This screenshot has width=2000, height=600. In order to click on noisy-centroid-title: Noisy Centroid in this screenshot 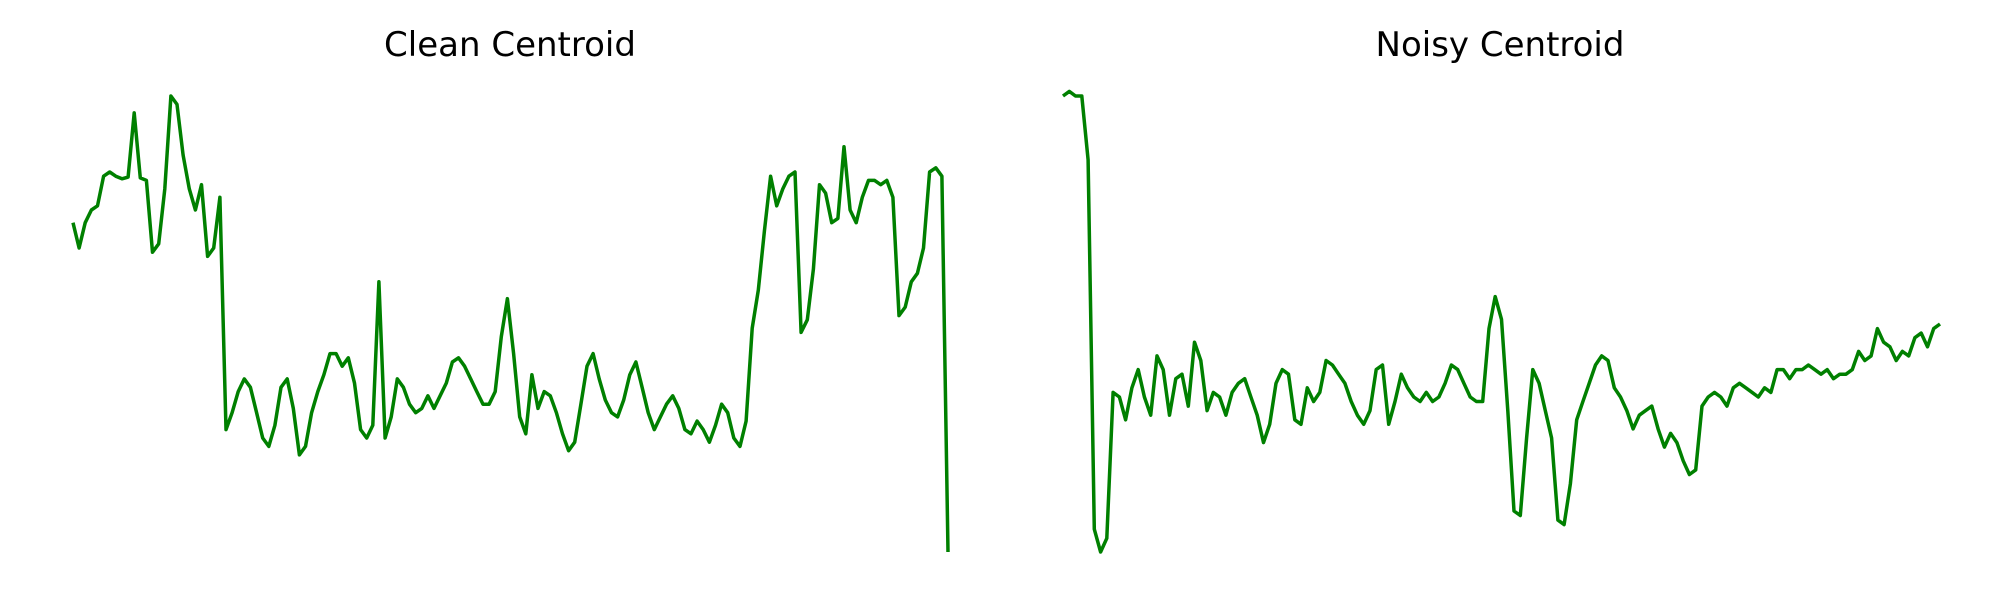, I will do `click(1500, 45)`.